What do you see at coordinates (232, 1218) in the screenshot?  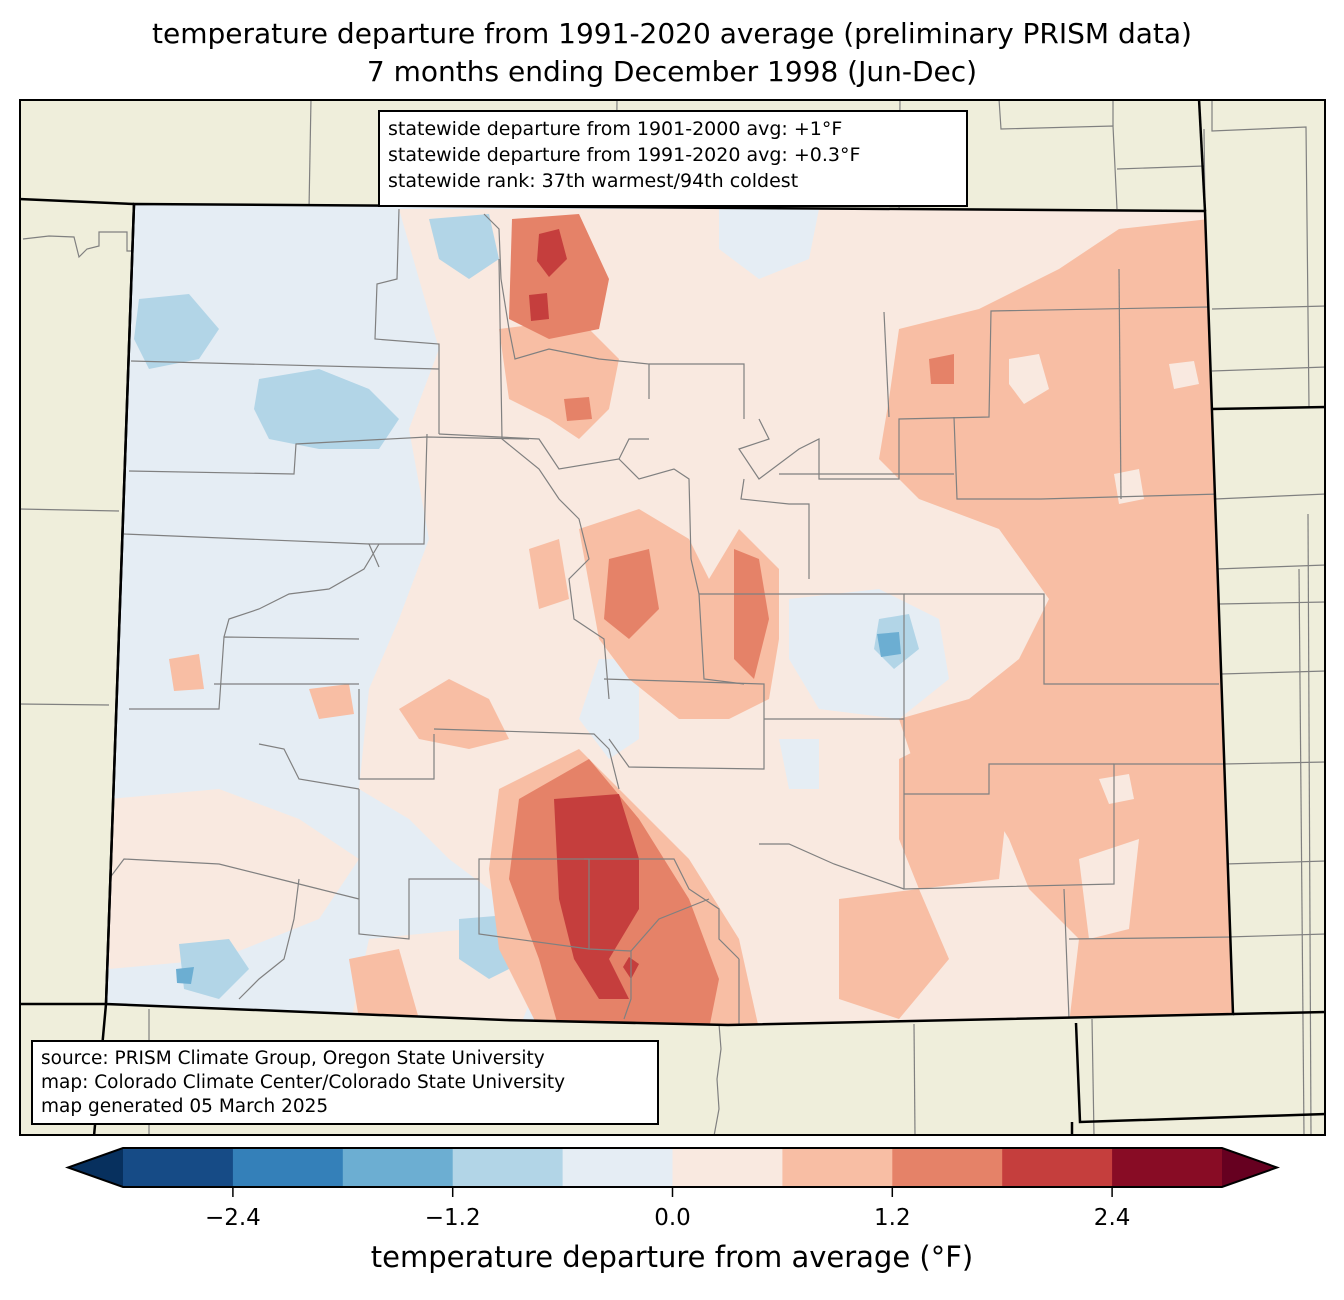 I see `colorbar-tick-label: −2.4` at bounding box center [232, 1218].